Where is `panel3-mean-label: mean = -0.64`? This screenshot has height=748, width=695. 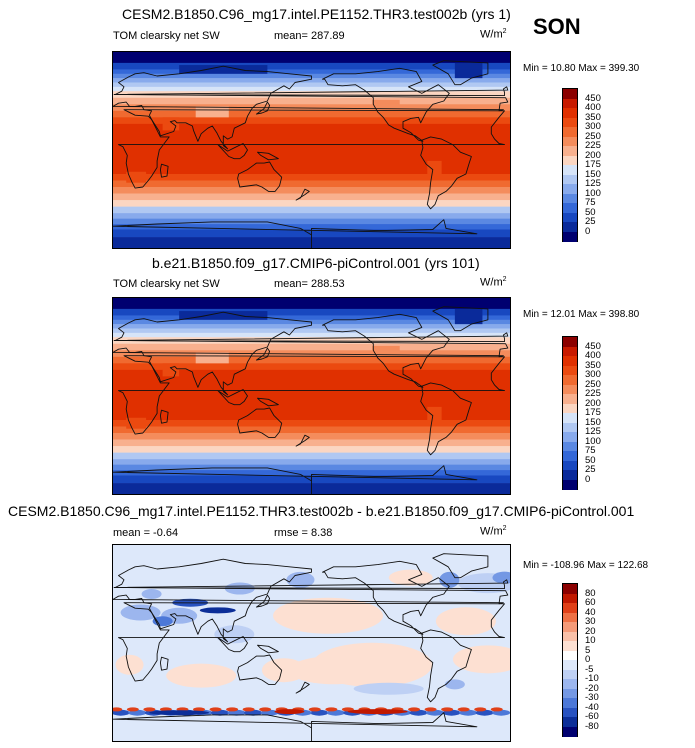 panel3-mean-label: mean = -0.64 is located at coordinates (146, 533).